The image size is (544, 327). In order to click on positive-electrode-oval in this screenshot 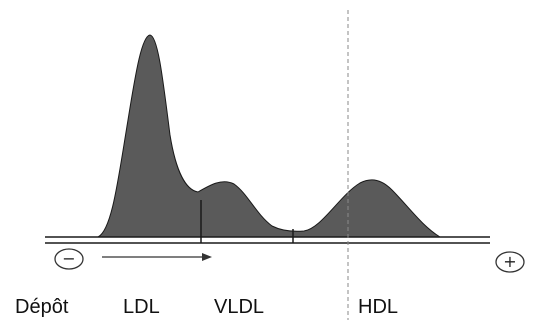, I will do `click(510, 262)`.